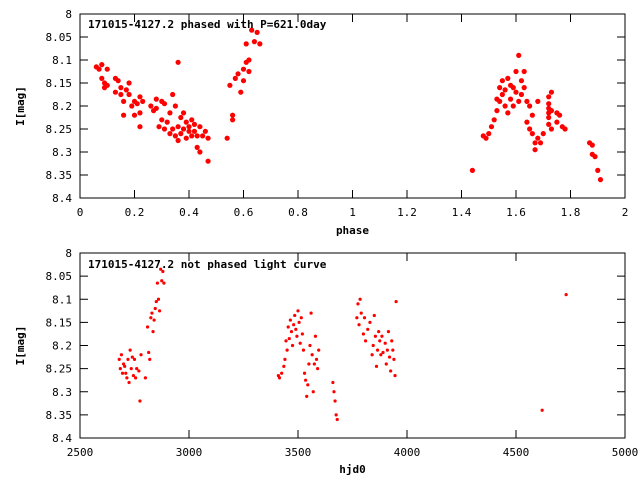 The width and height of the screenshot is (640, 480). Describe the element at coordinates (189, 452) in the screenshot. I see `unphased-plot-x-tick-label: 3000` at that location.